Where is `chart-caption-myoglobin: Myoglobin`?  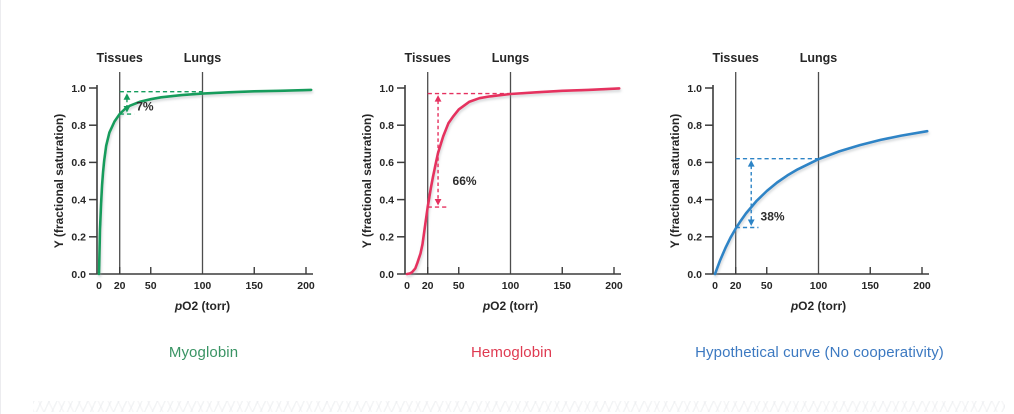 chart-caption-myoglobin: Myoglobin is located at coordinates (203, 352).